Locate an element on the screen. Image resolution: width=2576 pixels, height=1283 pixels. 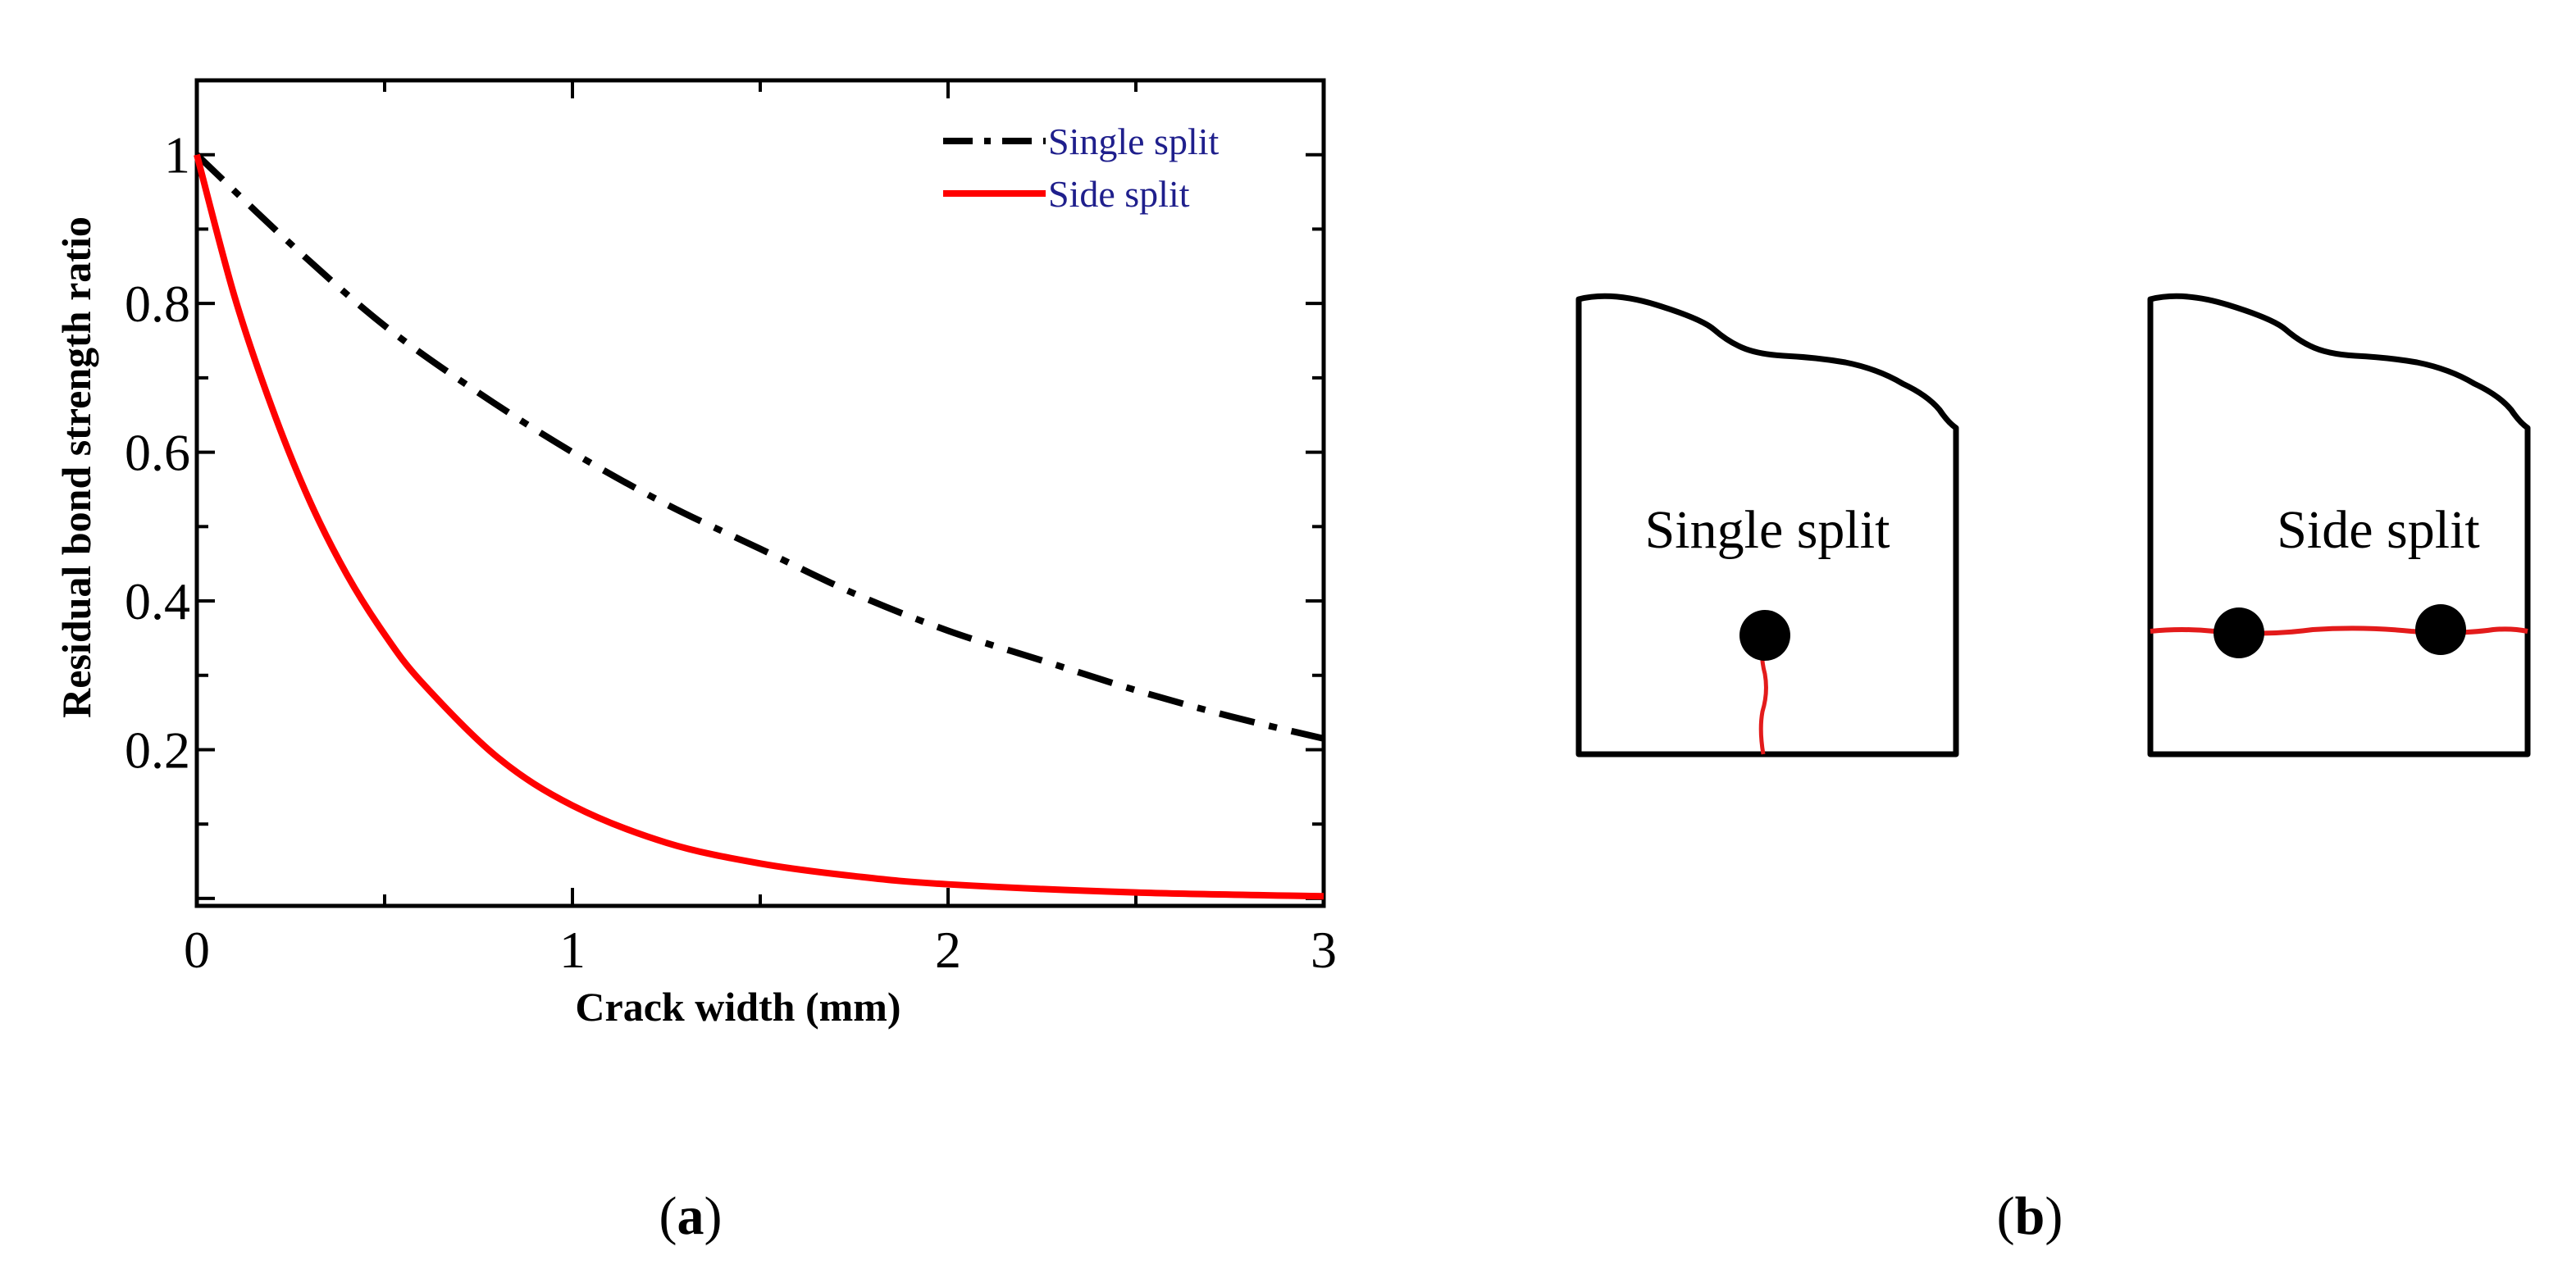
specimen-side-split: Side split is located at coordinates (2339, 525).